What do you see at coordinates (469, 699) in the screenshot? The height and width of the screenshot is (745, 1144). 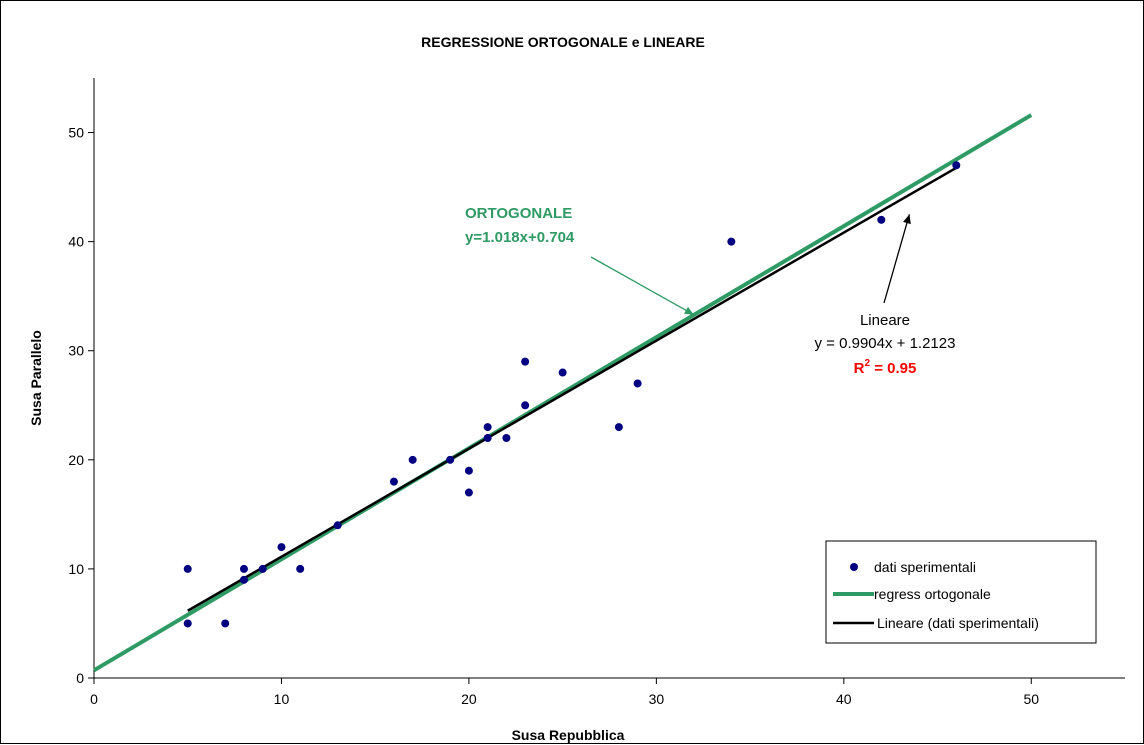 I see `x-tick-label: 20` at bounding box center [469, 699].